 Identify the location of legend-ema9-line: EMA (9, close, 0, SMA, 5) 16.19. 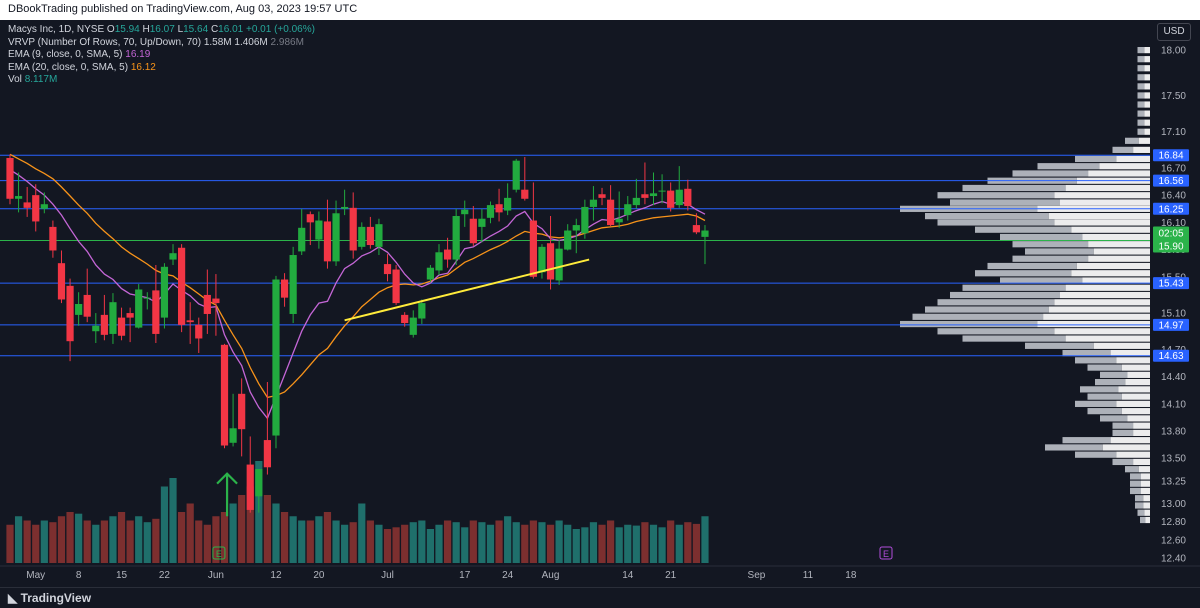
(79, 54).